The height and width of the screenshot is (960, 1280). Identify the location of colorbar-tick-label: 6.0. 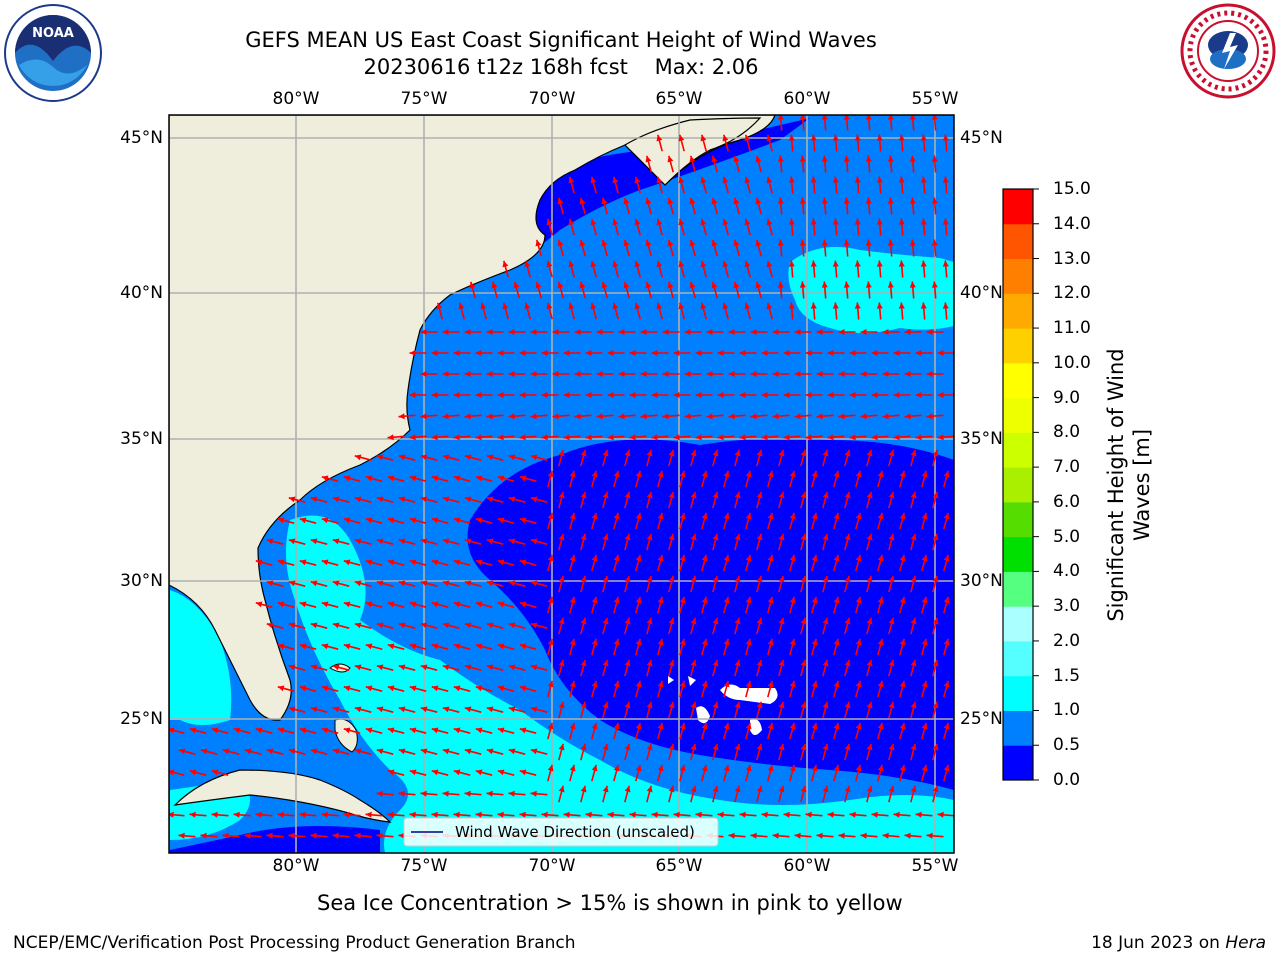
(1067, 501).